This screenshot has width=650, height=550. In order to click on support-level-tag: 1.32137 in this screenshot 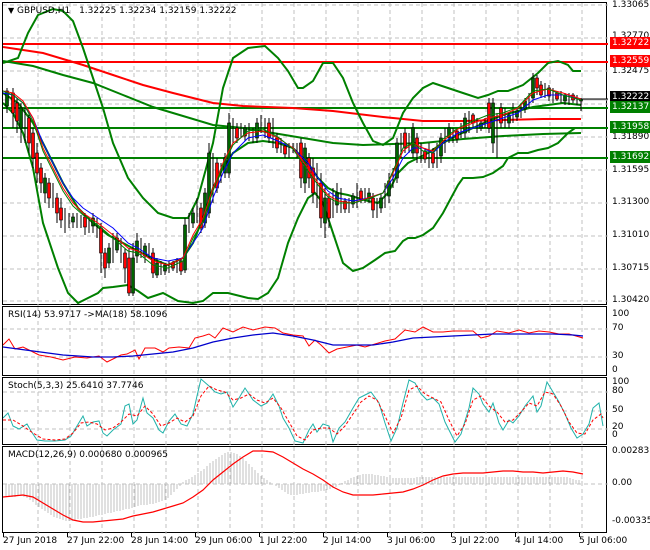, I will do `click(630, 107)`.